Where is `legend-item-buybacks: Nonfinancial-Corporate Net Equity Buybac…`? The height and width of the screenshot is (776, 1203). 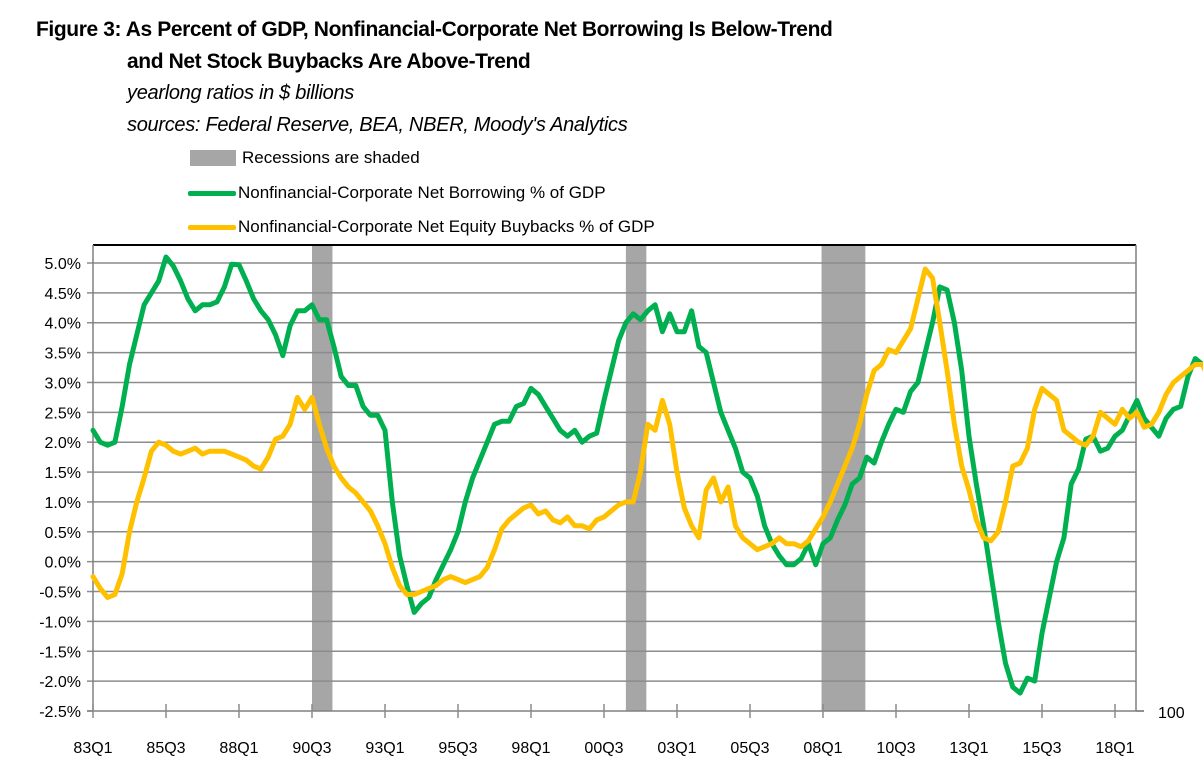 legend-item-buybacks: Nonfinancial-Corporate Net Equity Buybac… is located at coordinates (421, 227).